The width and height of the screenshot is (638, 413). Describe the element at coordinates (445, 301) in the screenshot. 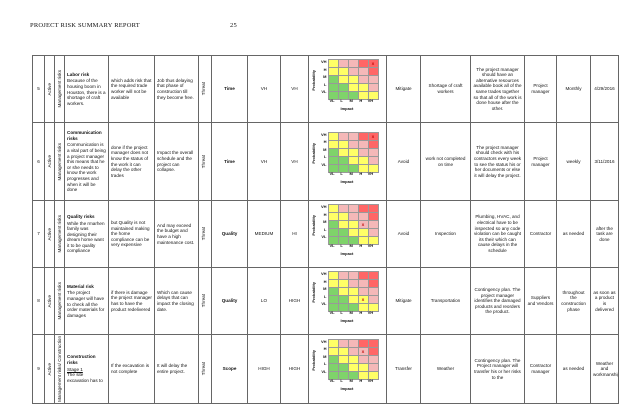

I see `risk-trigger: Transportation` at that location.